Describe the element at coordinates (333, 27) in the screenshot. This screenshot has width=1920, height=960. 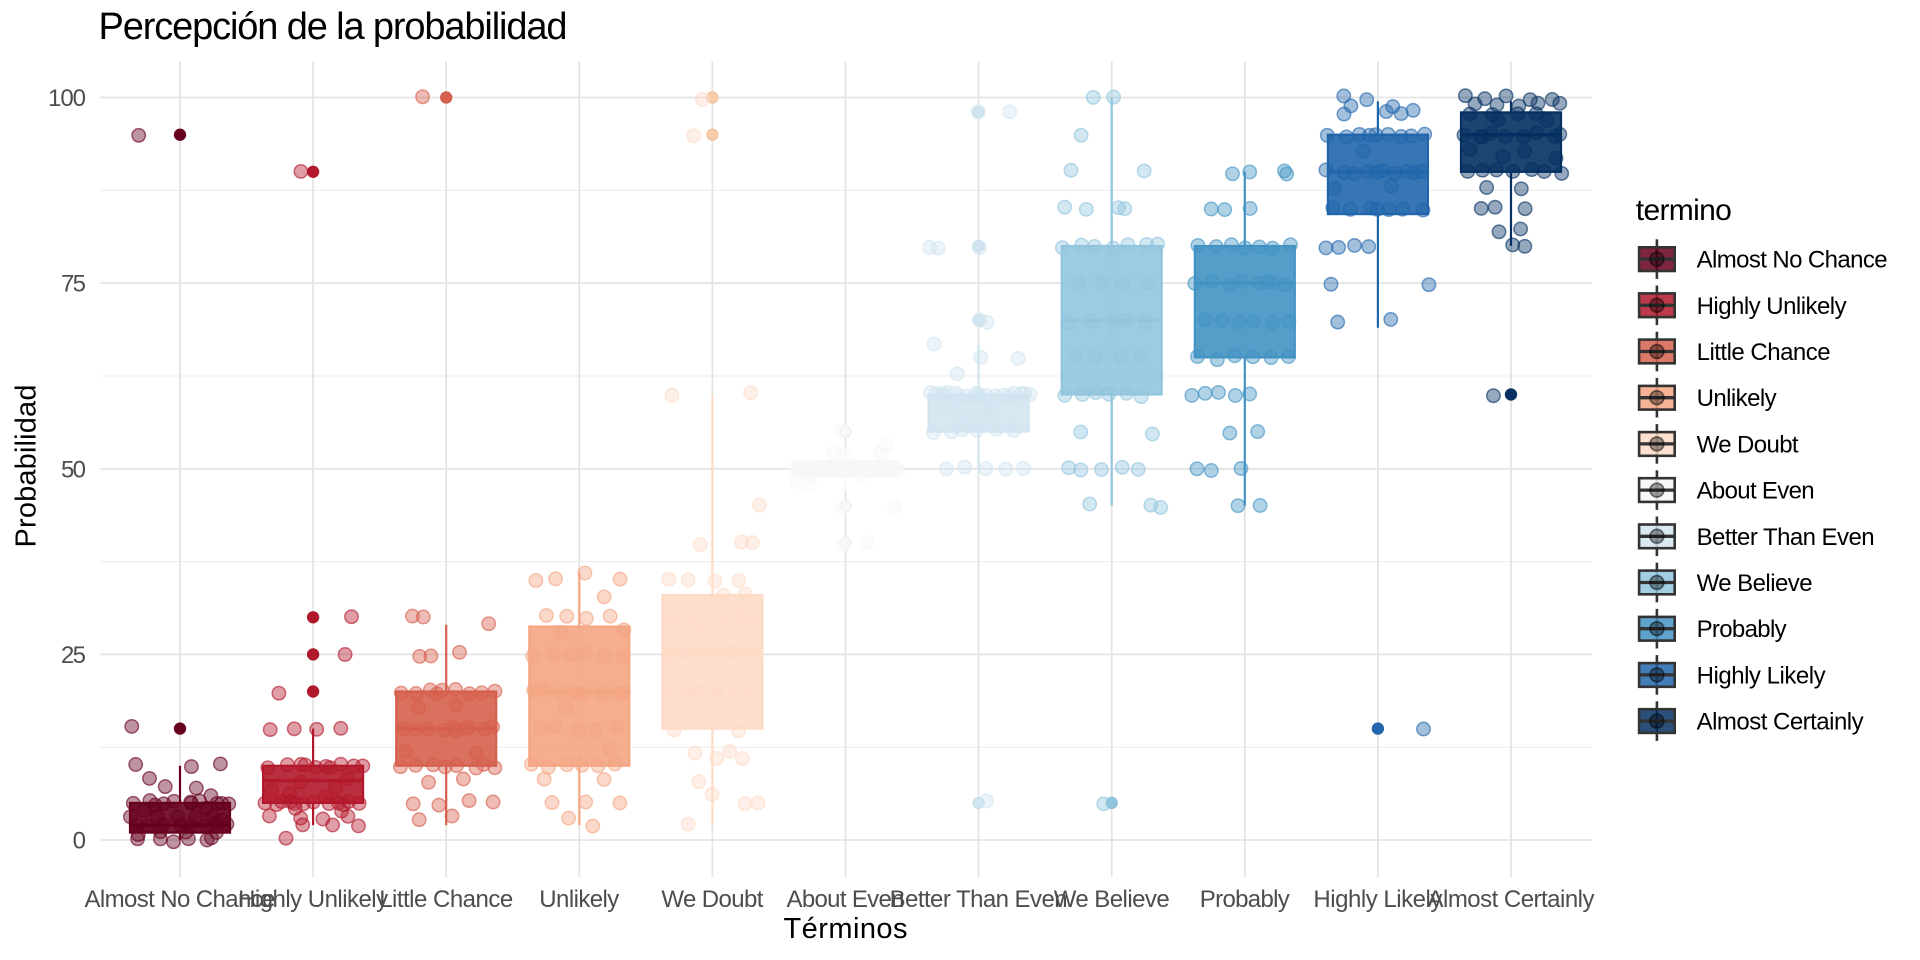
I see `svg-text: Percepción de la probabilidad` at that location.